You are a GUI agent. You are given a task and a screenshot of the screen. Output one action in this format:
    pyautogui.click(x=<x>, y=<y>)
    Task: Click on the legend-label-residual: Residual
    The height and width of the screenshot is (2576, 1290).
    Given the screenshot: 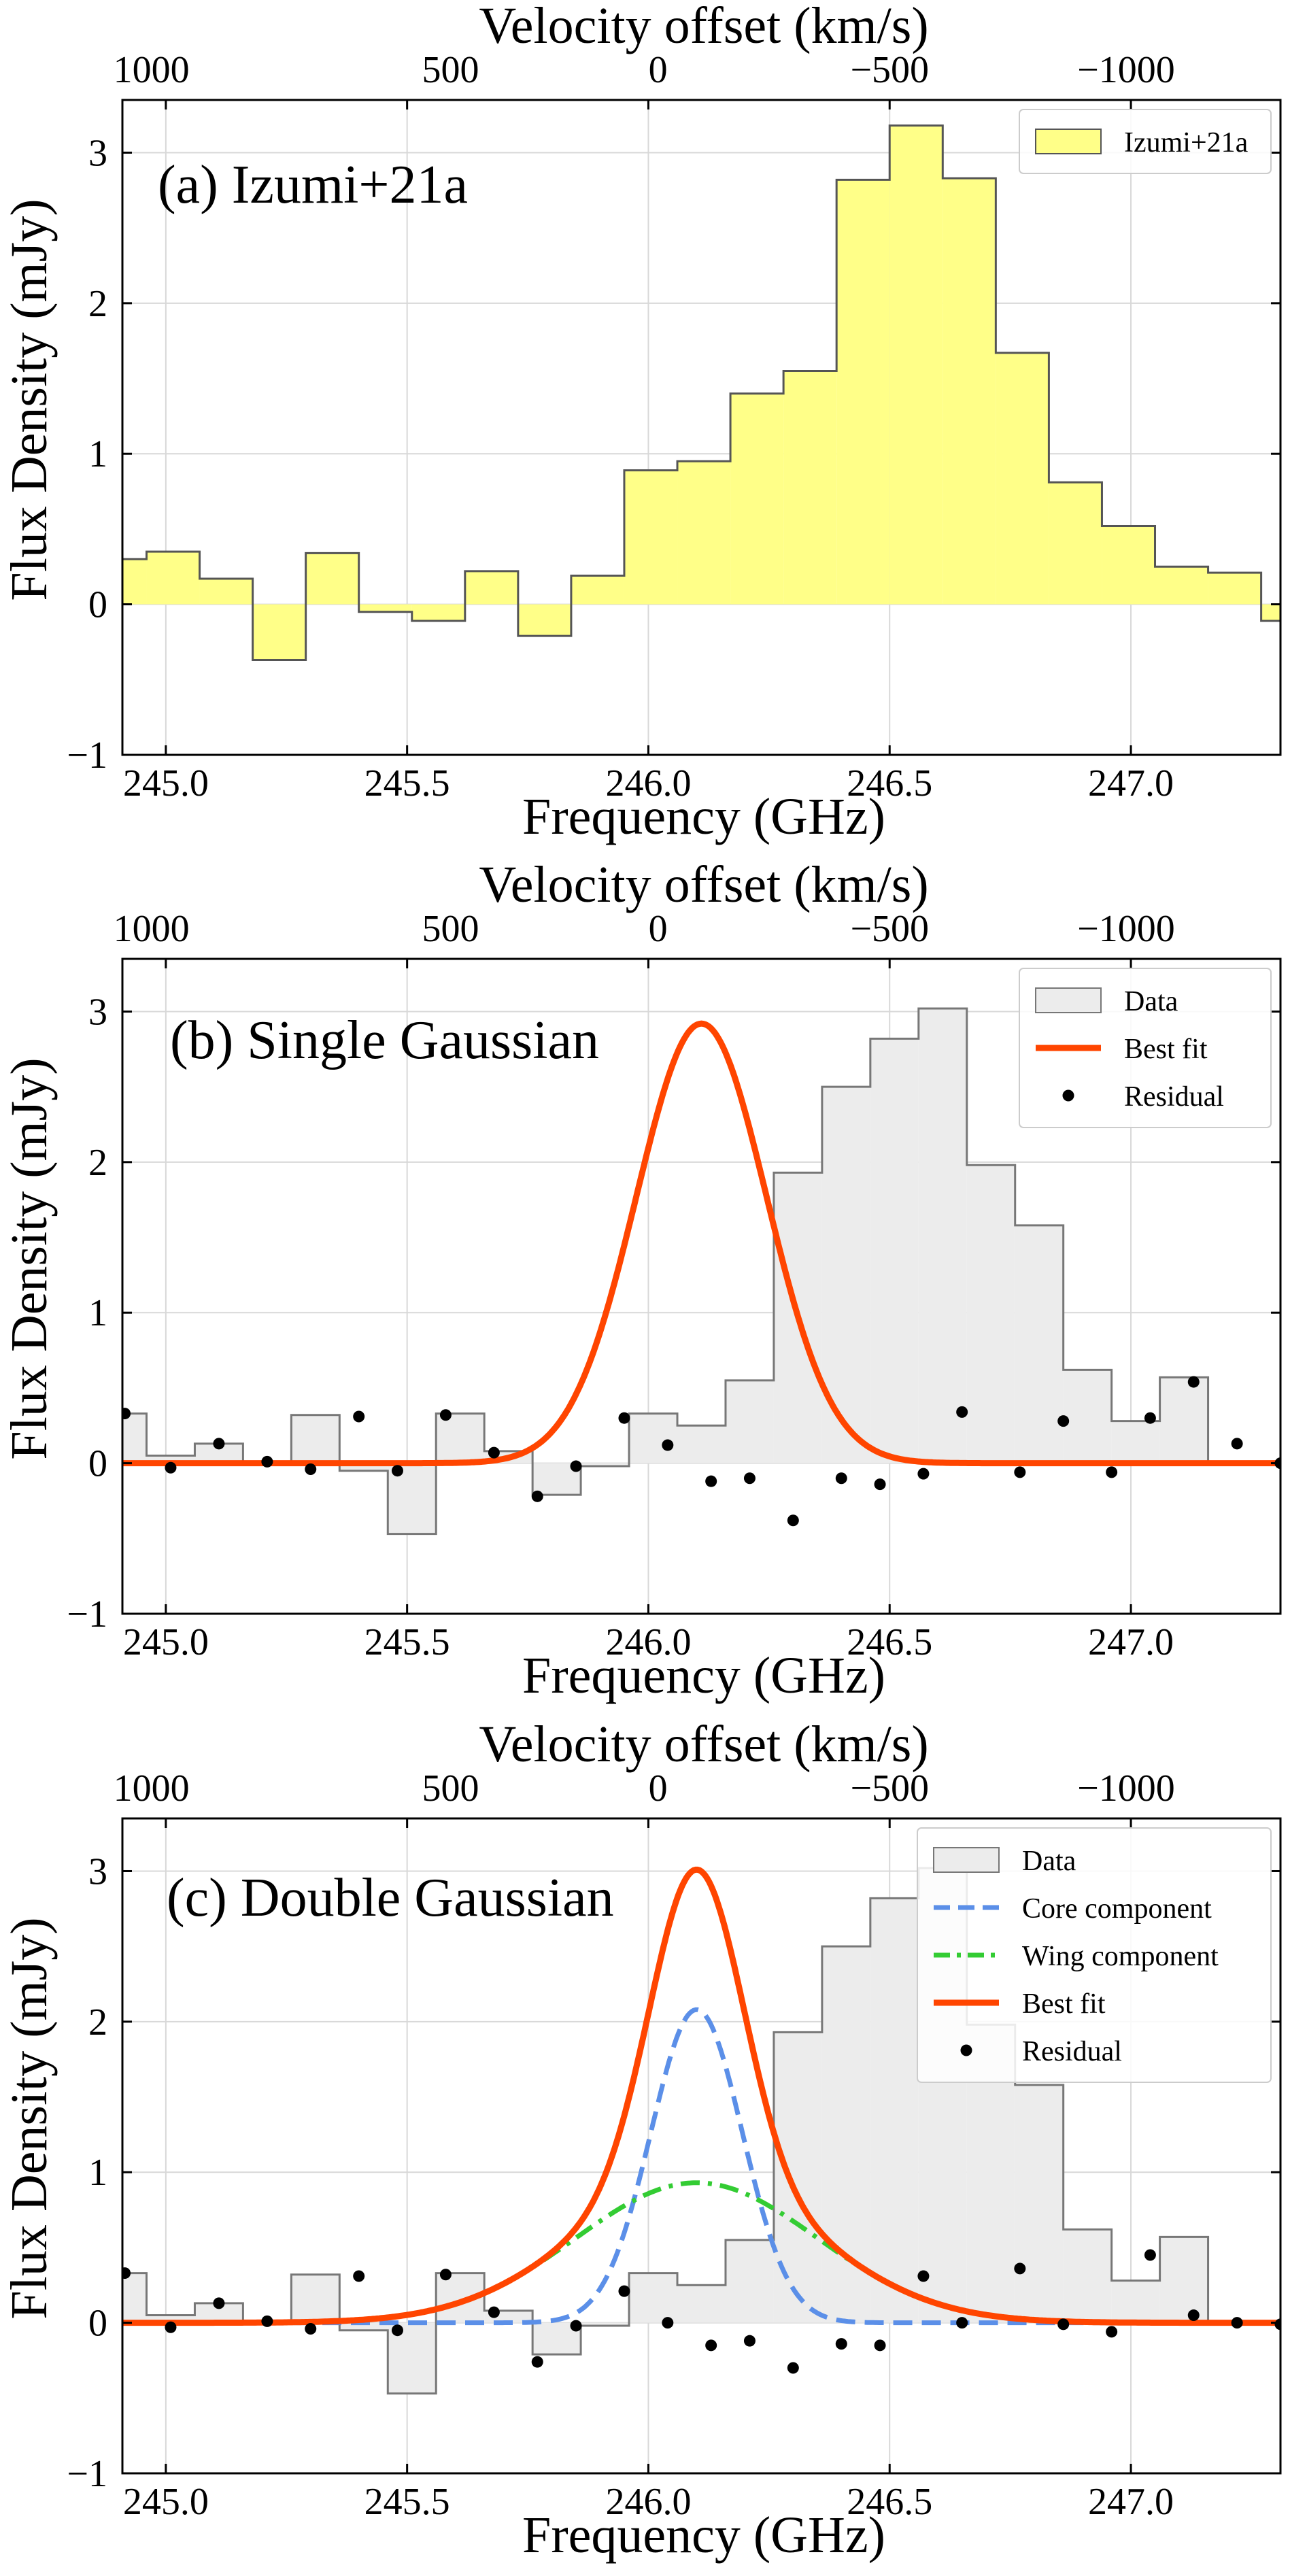 What is the action you would take?
    pyautogui.click(x=1174, y=1097)
    